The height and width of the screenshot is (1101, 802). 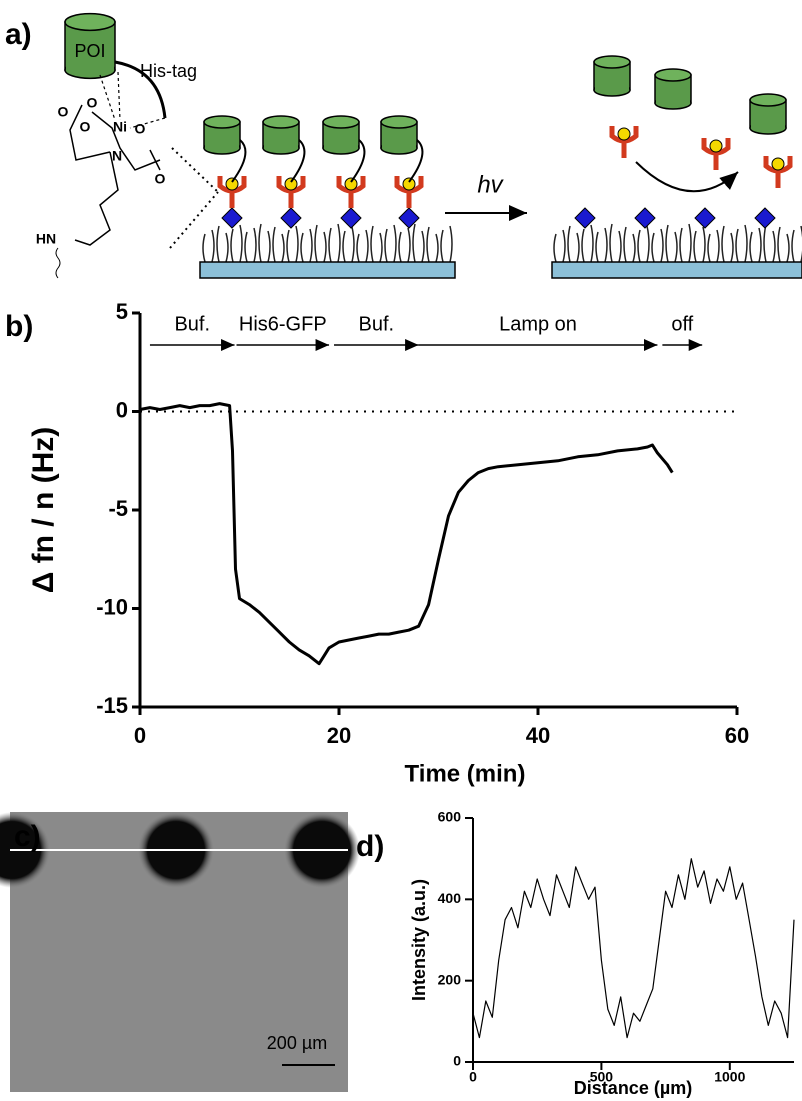 What do you see at coordinates (112, 606) in the screenshot?
I see `y-tick-label: -10` at bounding box center [112, 606].